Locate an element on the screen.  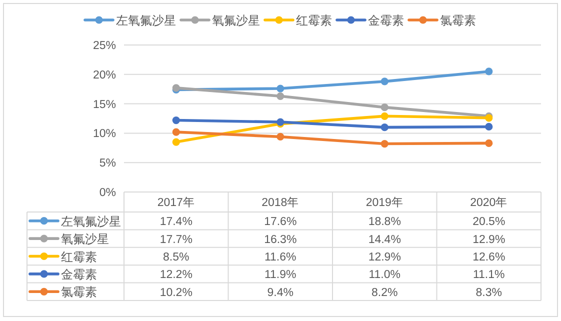
x-tick-label: 2017年 is located at coordinates (176, 202).